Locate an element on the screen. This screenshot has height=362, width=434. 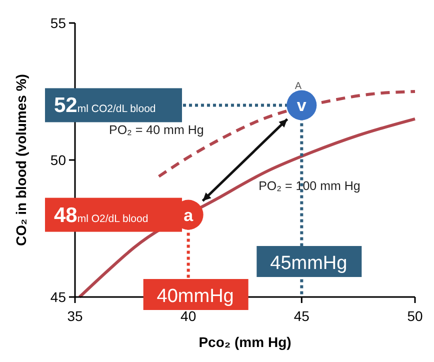
series-label: a is located at coordinates (189, 215).